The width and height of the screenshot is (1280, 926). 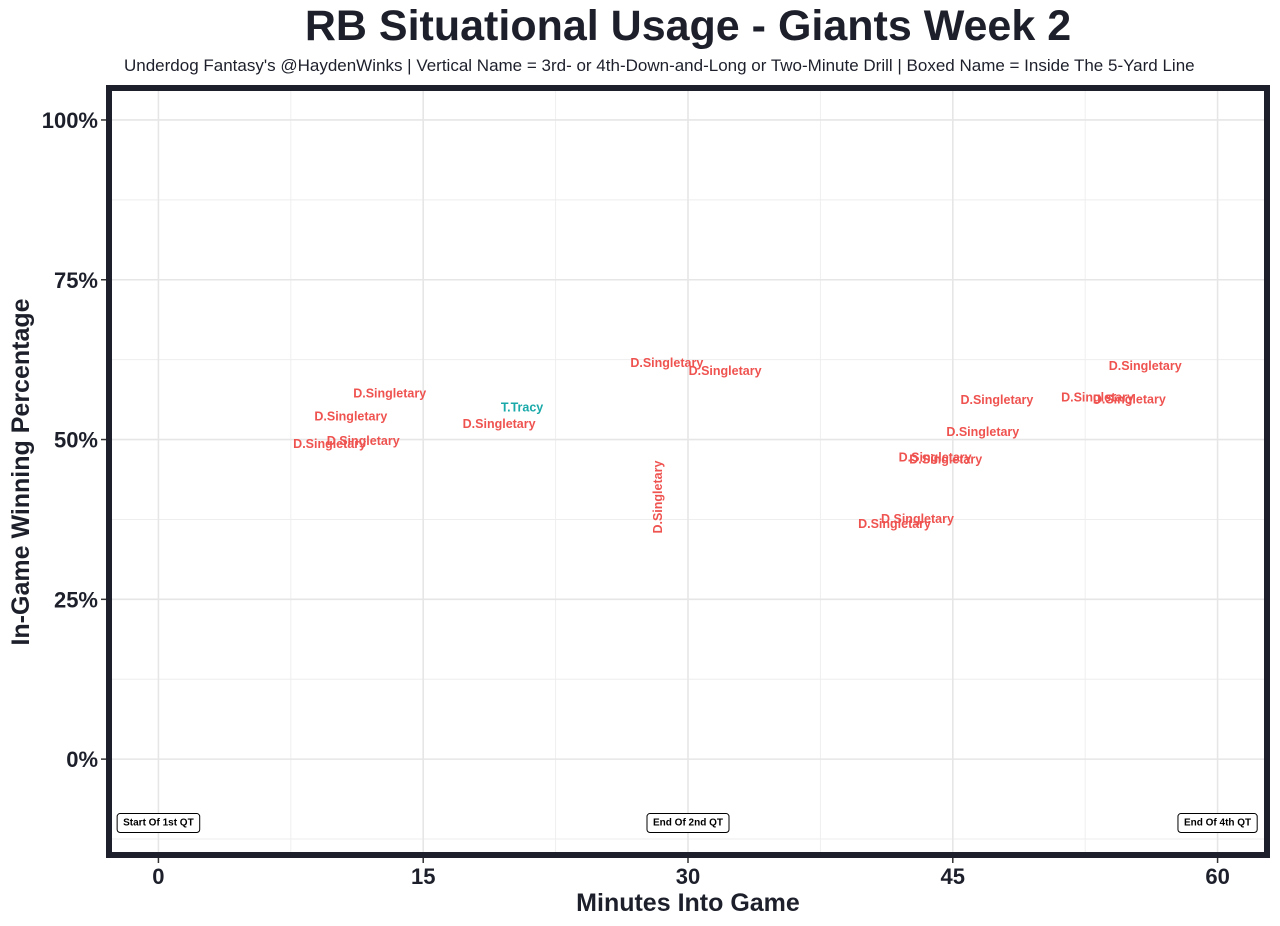 I want to click on y-tick-label: 0%, so click(x=82, y=759).